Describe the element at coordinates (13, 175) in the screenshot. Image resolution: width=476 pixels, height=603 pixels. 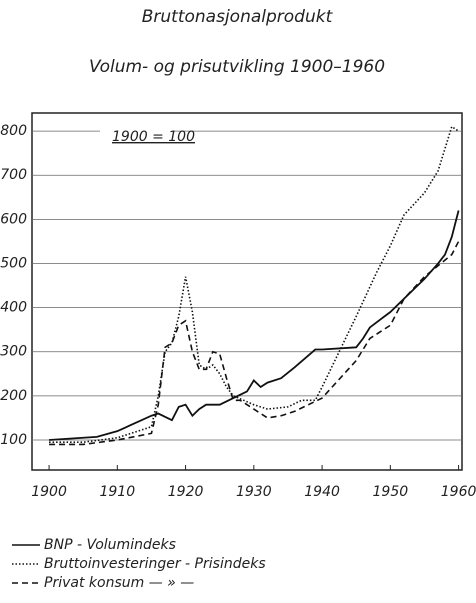
I see `y-tick-label: 700` at that location.